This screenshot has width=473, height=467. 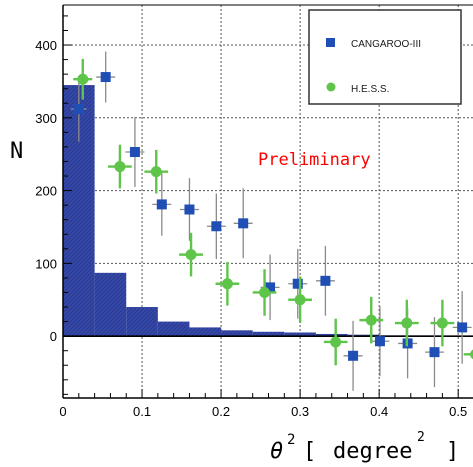 I want to click on x-tick-label-1: 0.1, so click(x=142, y=411).